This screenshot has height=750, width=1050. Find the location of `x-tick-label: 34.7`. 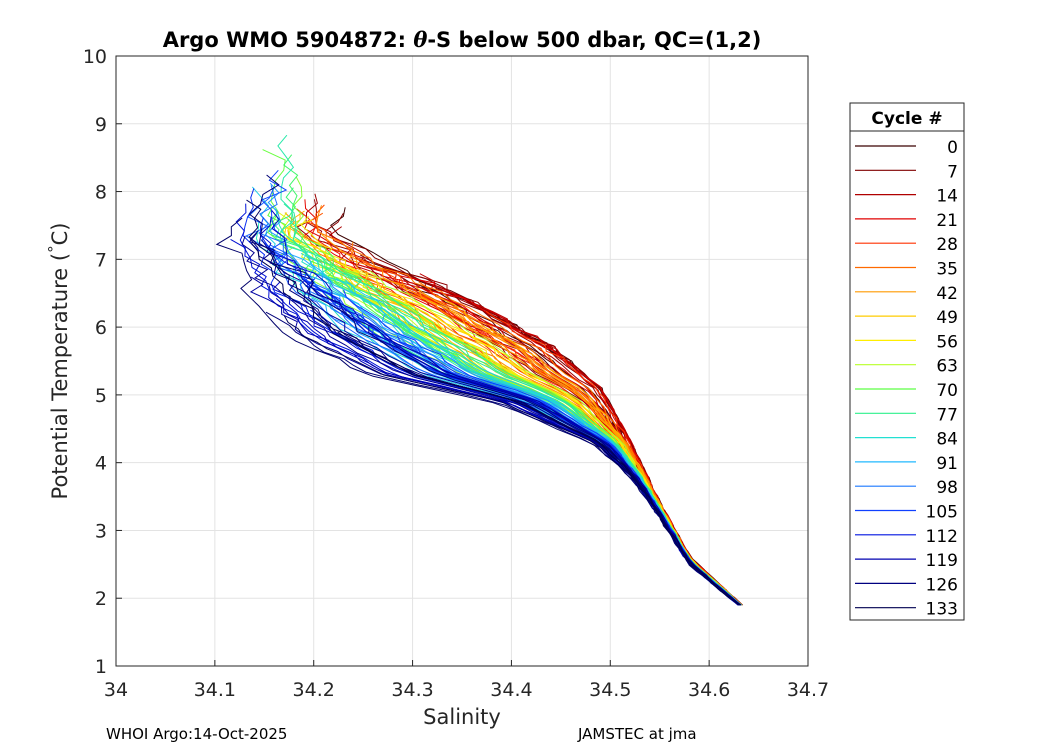

x-tick-label: 34.7 is located at coordinates (808, 690).